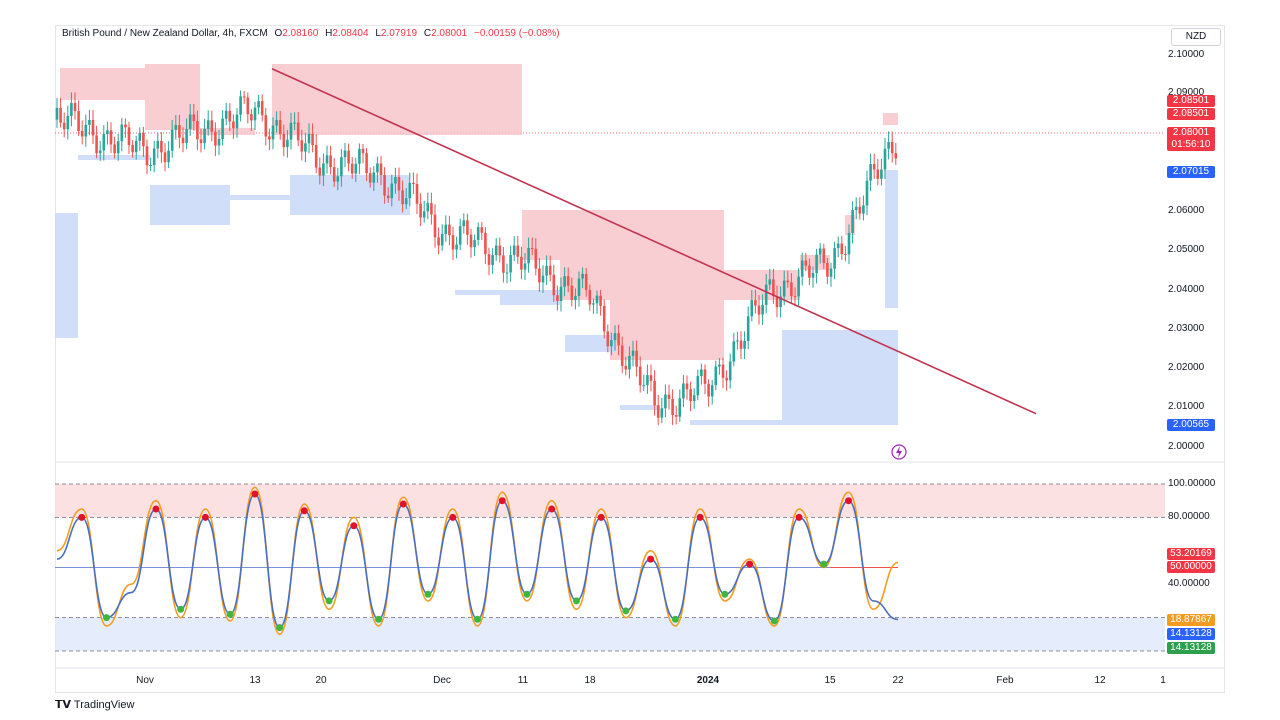 The image size is (1280, 720). What do you see at coordinates (1005, 680) in the screenshot?
I see `time-tick-feb: Feb` at bounding box center [1005, 680].